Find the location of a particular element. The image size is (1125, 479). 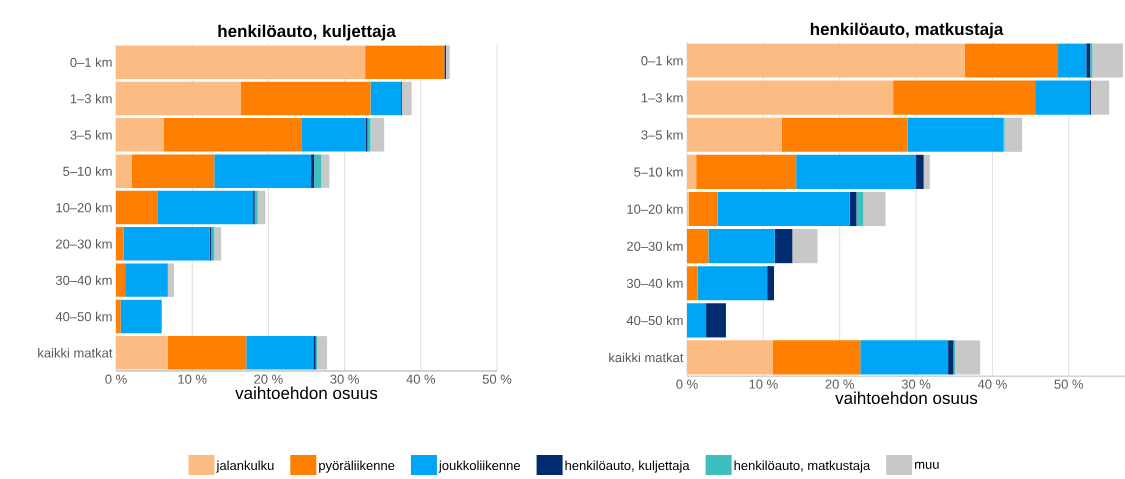

legend-label: henkilöauto, matkustaja is located at coordinates (802, 466).